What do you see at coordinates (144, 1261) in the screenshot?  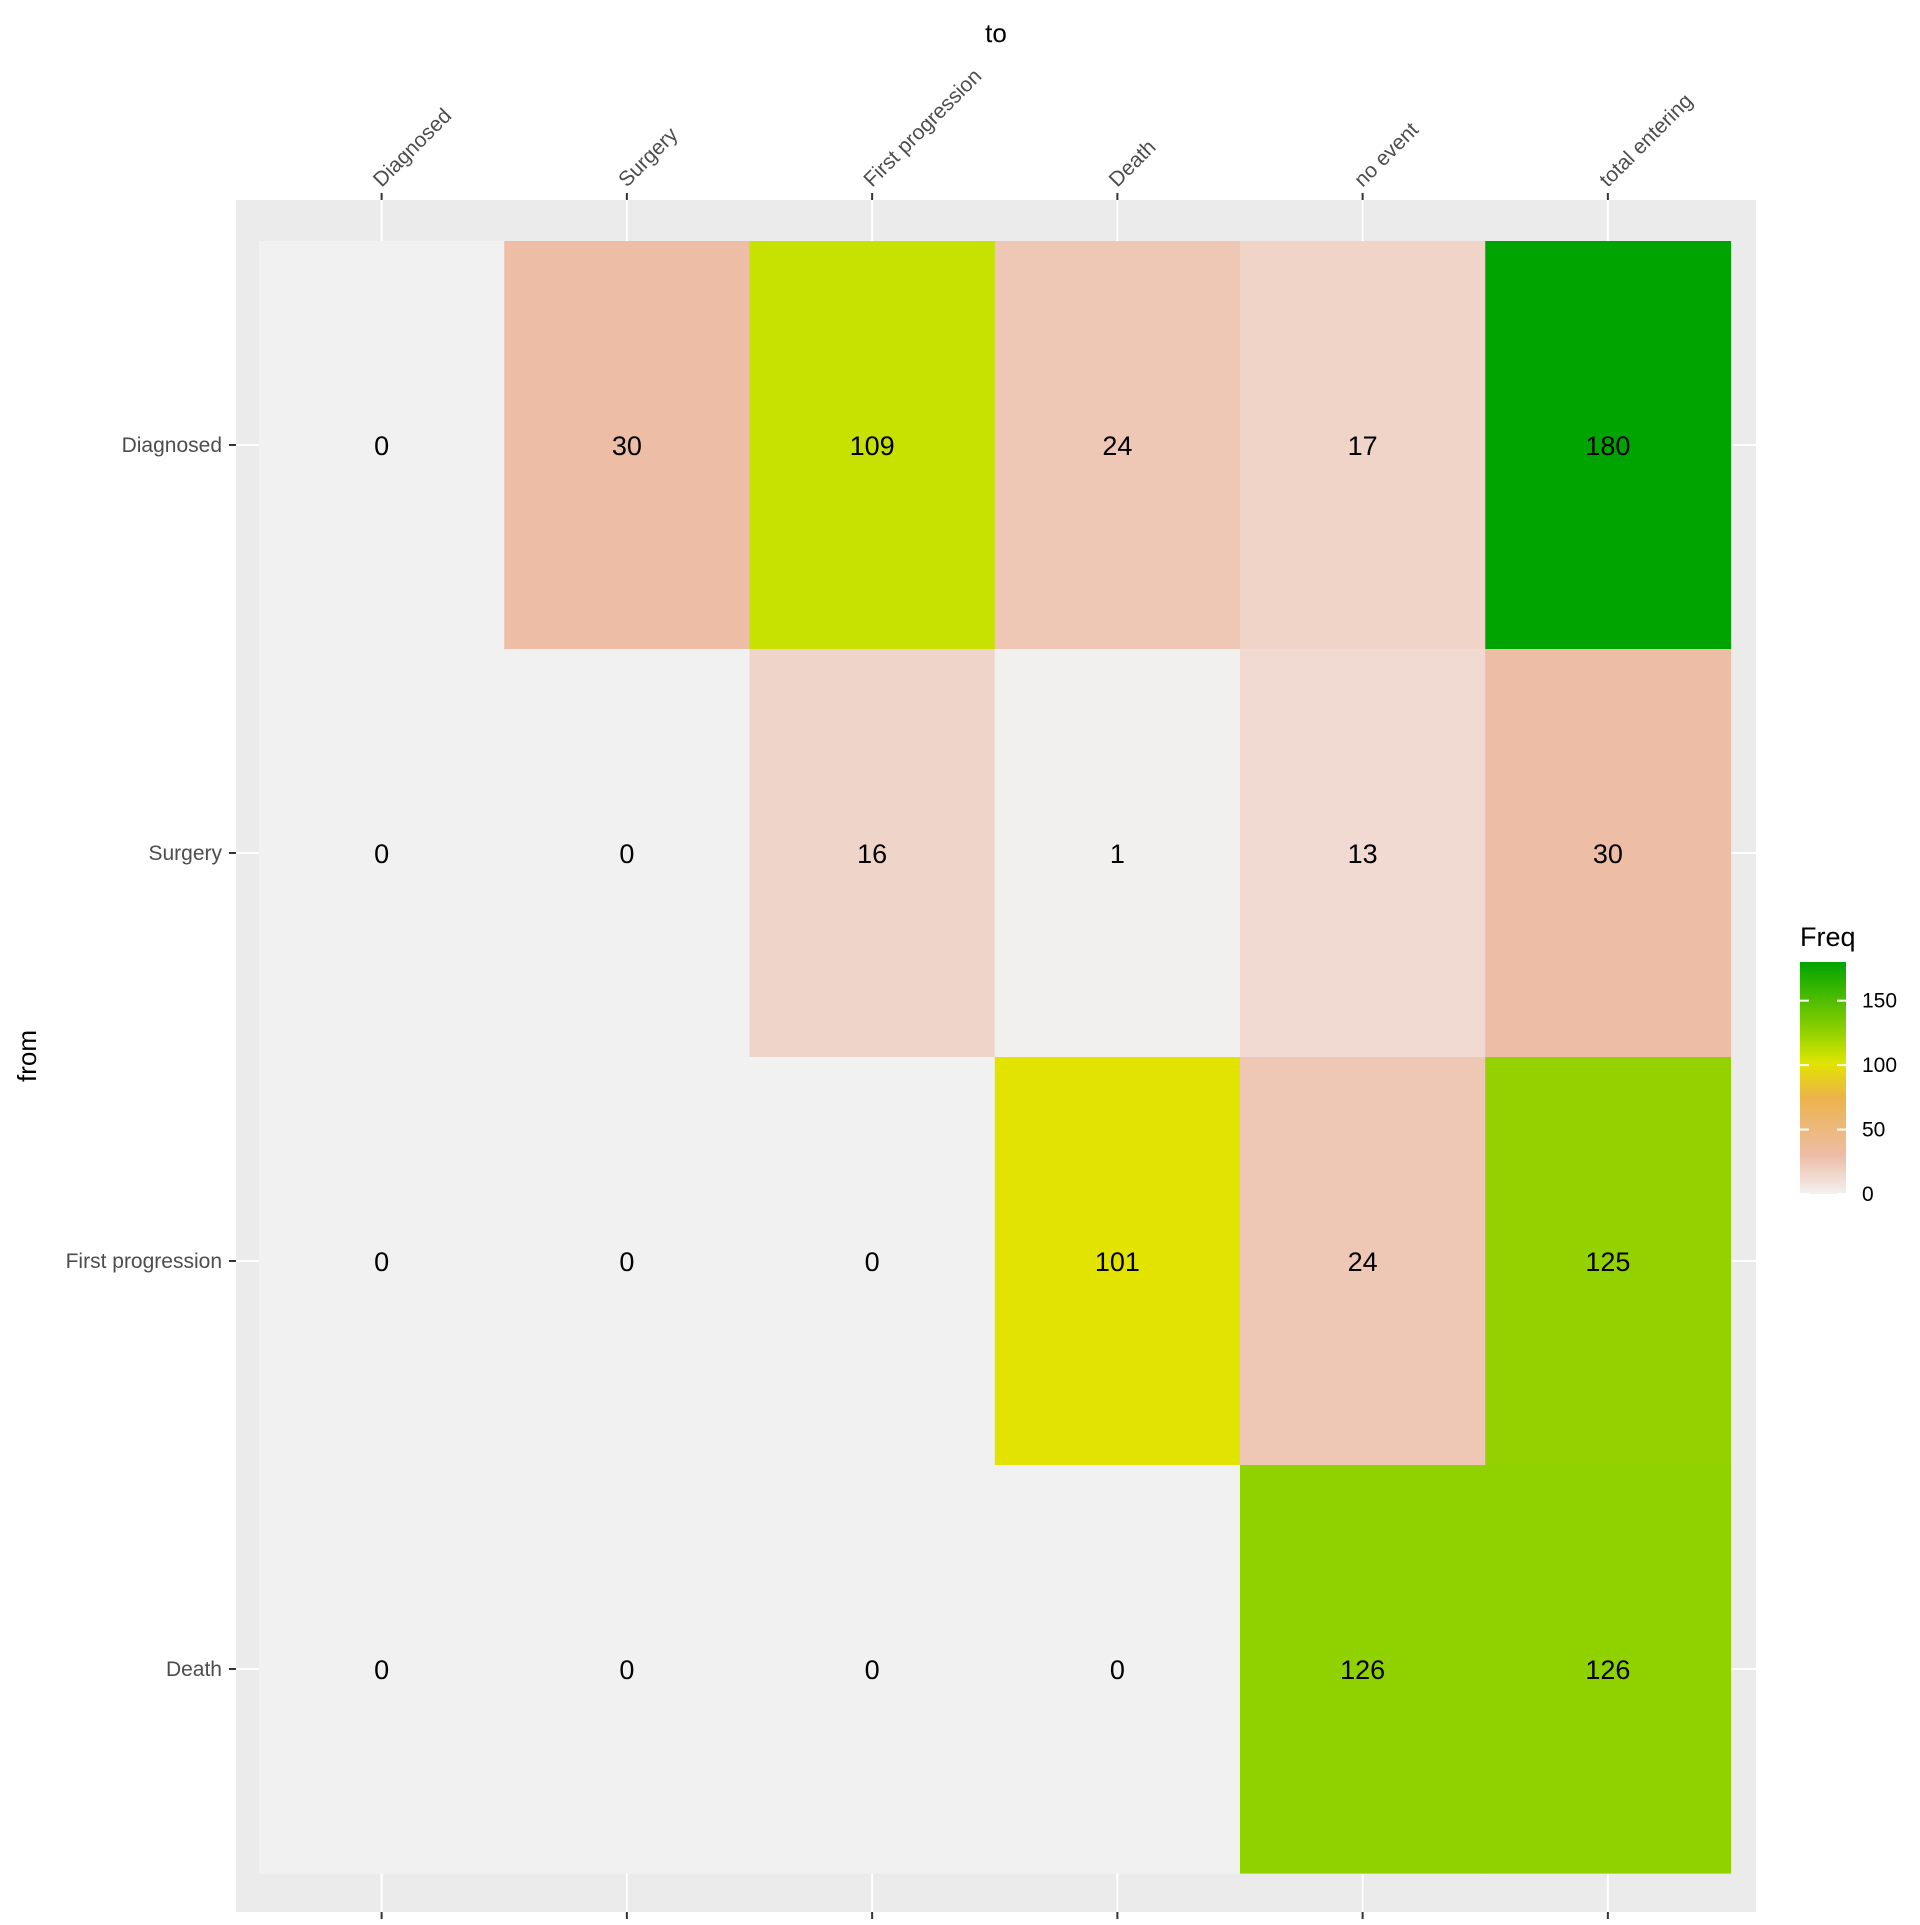 I see `y-tick-label-first-progression: First progression` at bounding box center [144, 1261].